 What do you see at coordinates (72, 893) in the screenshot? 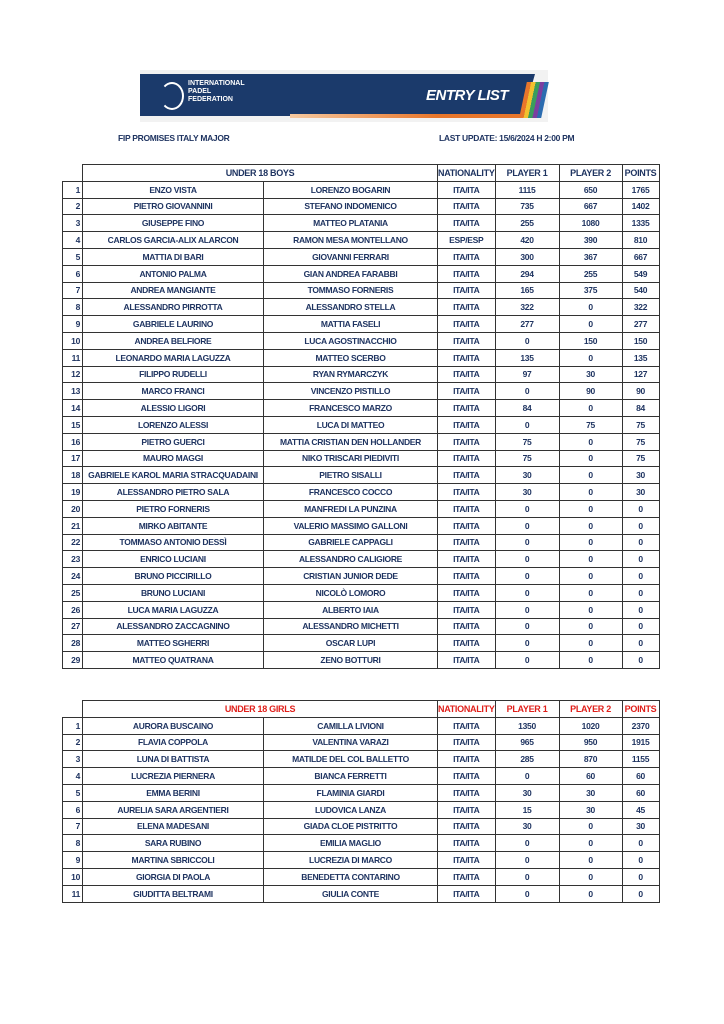
I see `rank: 11` at bounding box center [72, 893].